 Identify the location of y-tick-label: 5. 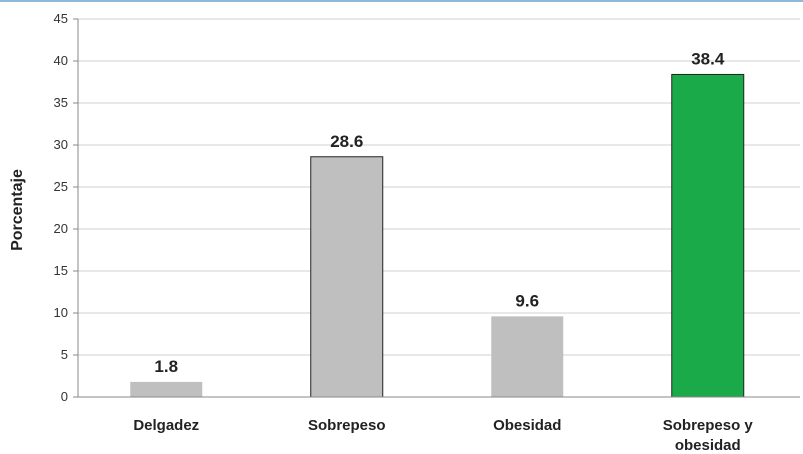
(64, 354).